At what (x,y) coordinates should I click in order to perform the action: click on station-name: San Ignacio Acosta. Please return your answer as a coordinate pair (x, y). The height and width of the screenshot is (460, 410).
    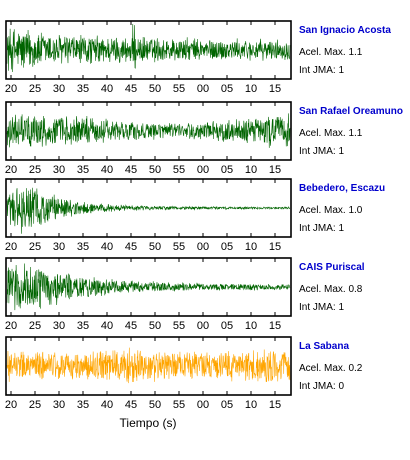
    Looking at the image, I should click on (345, 30).